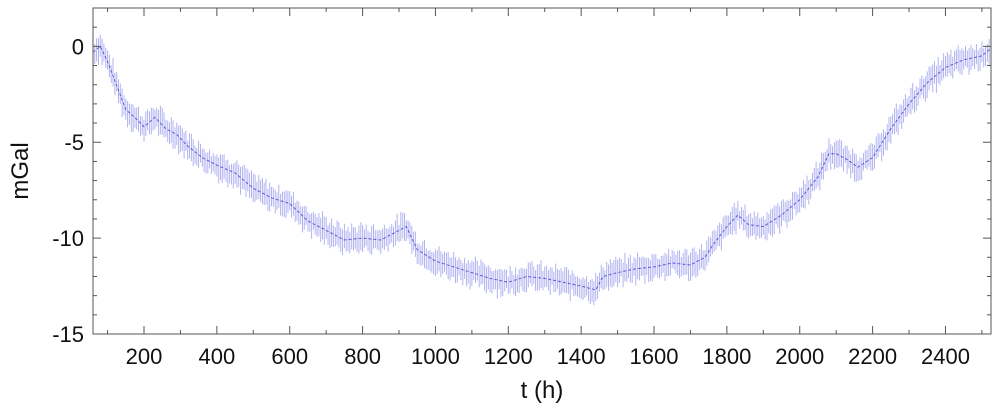 The image size is (1000, 410). Describe the element at coordinates (799, 356) in the screenshot. I see `x-tick-label: 2000` at that location.